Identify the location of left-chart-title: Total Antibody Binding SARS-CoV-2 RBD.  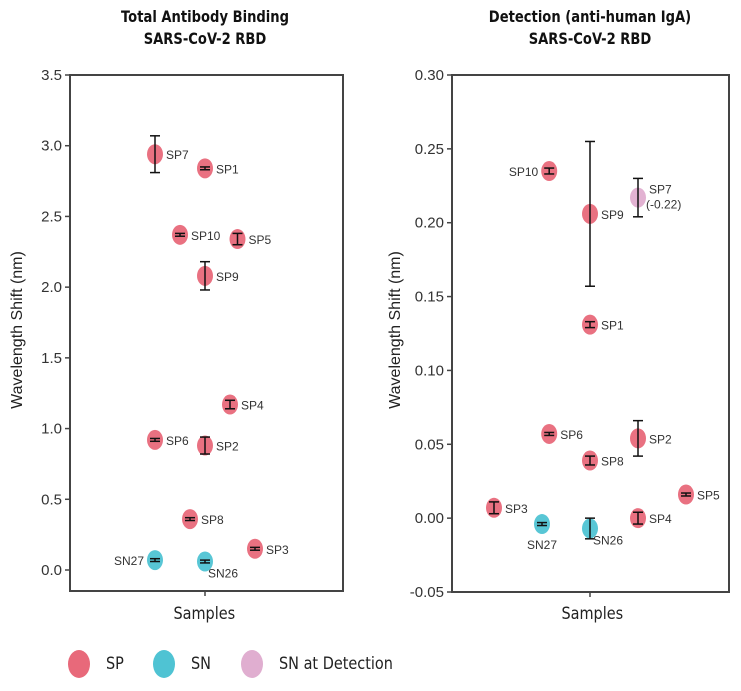
(205, 28).